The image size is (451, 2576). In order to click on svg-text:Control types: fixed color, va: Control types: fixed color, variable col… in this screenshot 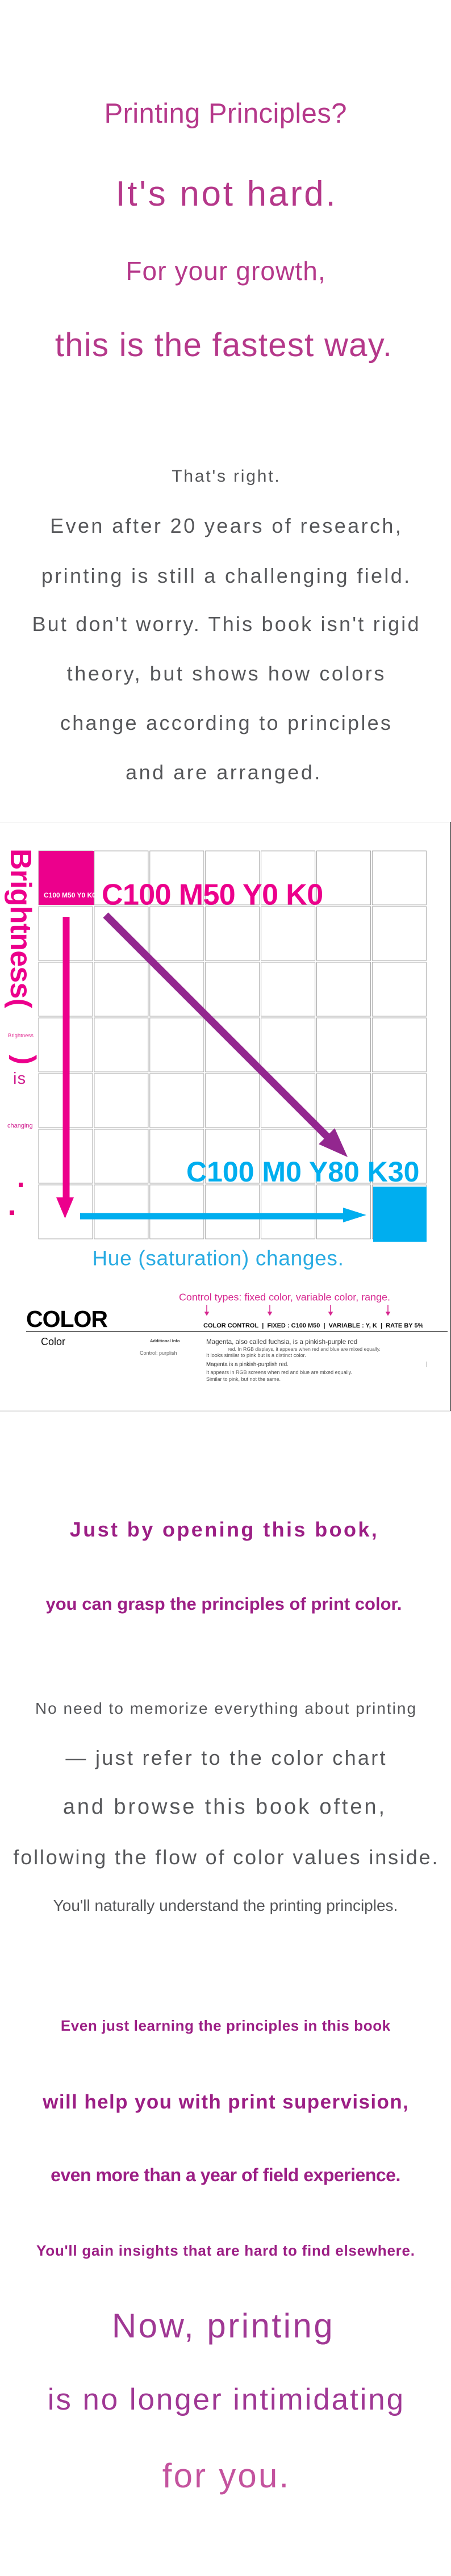, I will do `click(284, 1297)`.